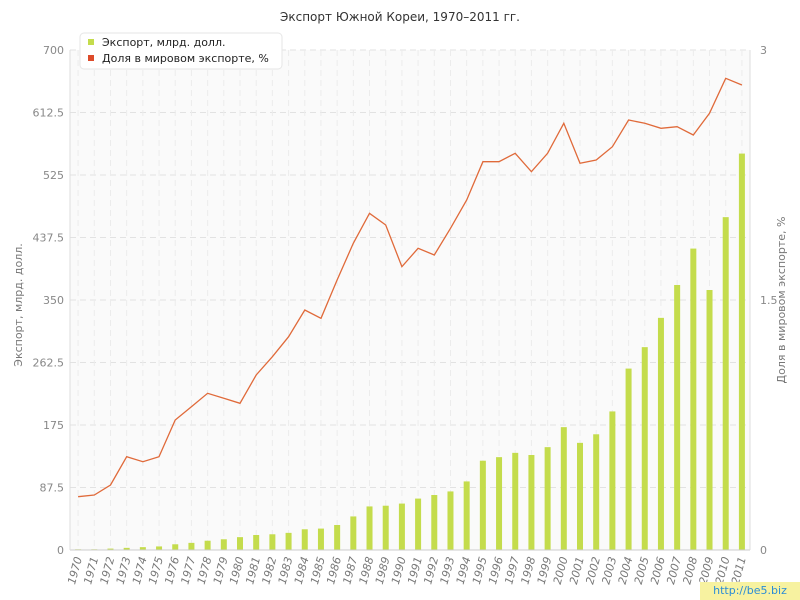  Describe the element at coordinates (53, 425) in the screenshot. I see `y-tick-label-left: 175` at that location.